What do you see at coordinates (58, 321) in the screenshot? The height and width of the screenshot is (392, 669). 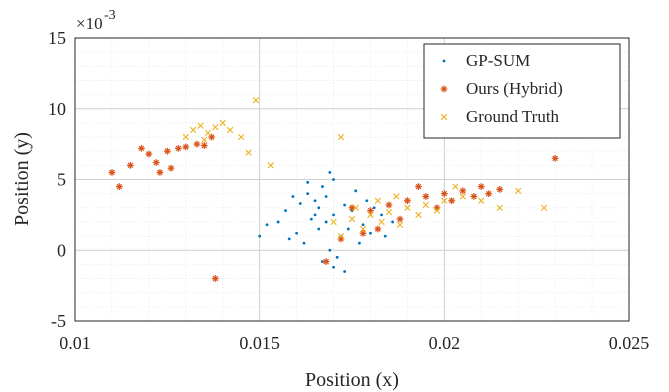 I see `y-tick-label: -5` at bounding box center [58, 321].